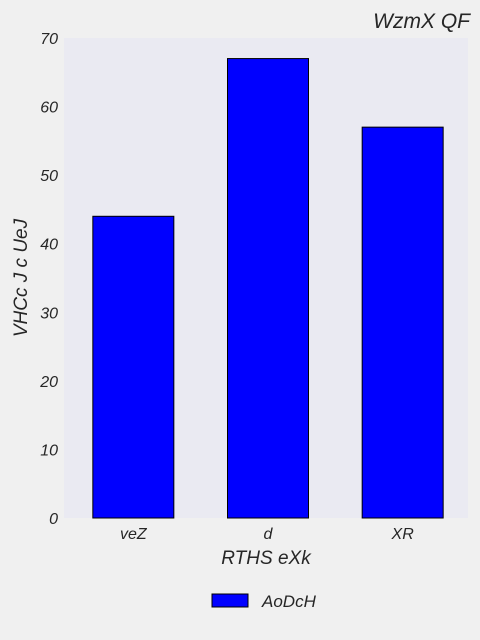 The width and height of the screenshot is (480, 640). I want to click on bar-d, so click(268, 288).